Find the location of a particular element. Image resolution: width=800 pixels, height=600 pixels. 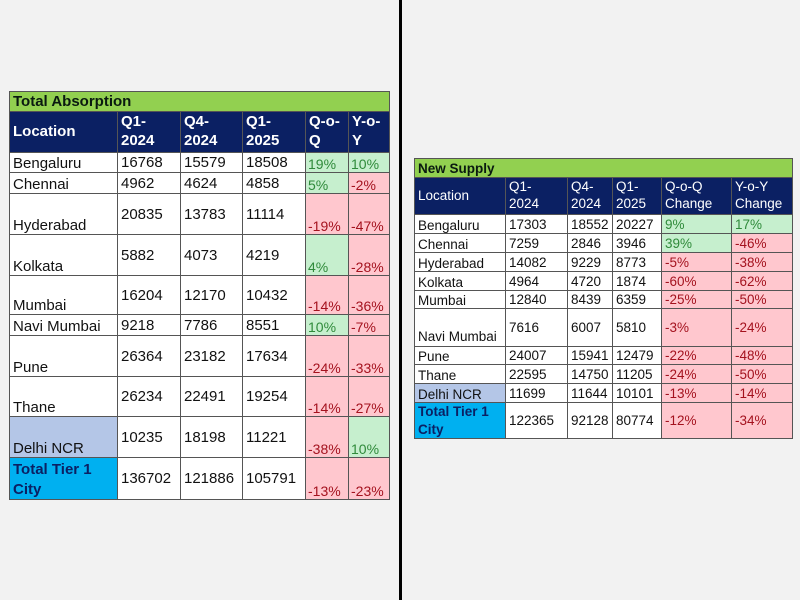

table-row: Pune 24007 15941 12479 -22% -48% is located at coordinates (604, 355).